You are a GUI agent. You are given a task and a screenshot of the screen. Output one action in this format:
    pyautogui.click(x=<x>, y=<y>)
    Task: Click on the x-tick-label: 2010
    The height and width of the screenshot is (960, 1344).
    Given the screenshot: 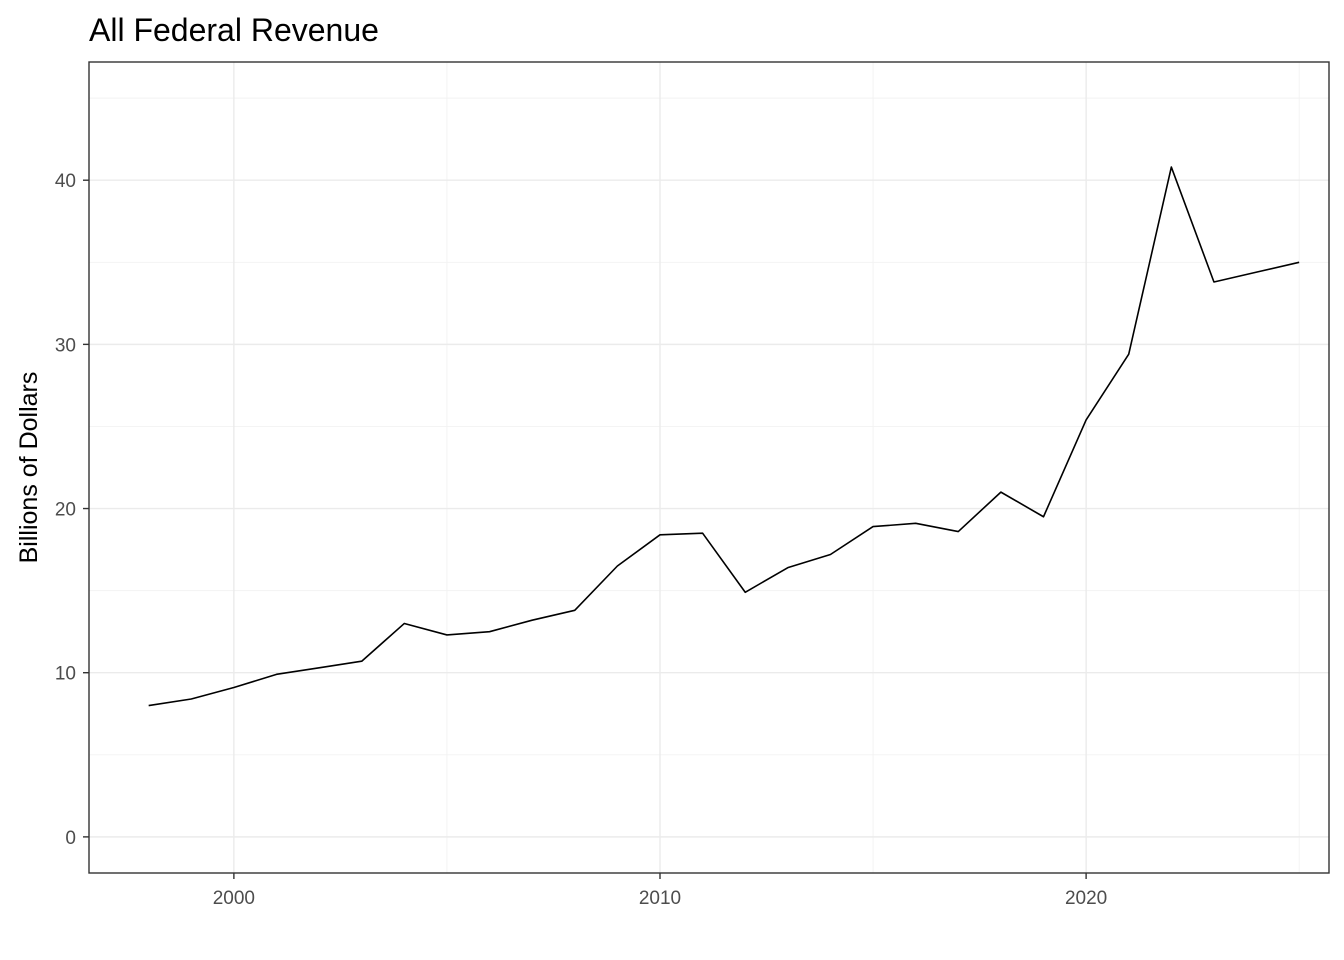 What is the action you would take?
    pyautogui.click(x=660, y=898)
    